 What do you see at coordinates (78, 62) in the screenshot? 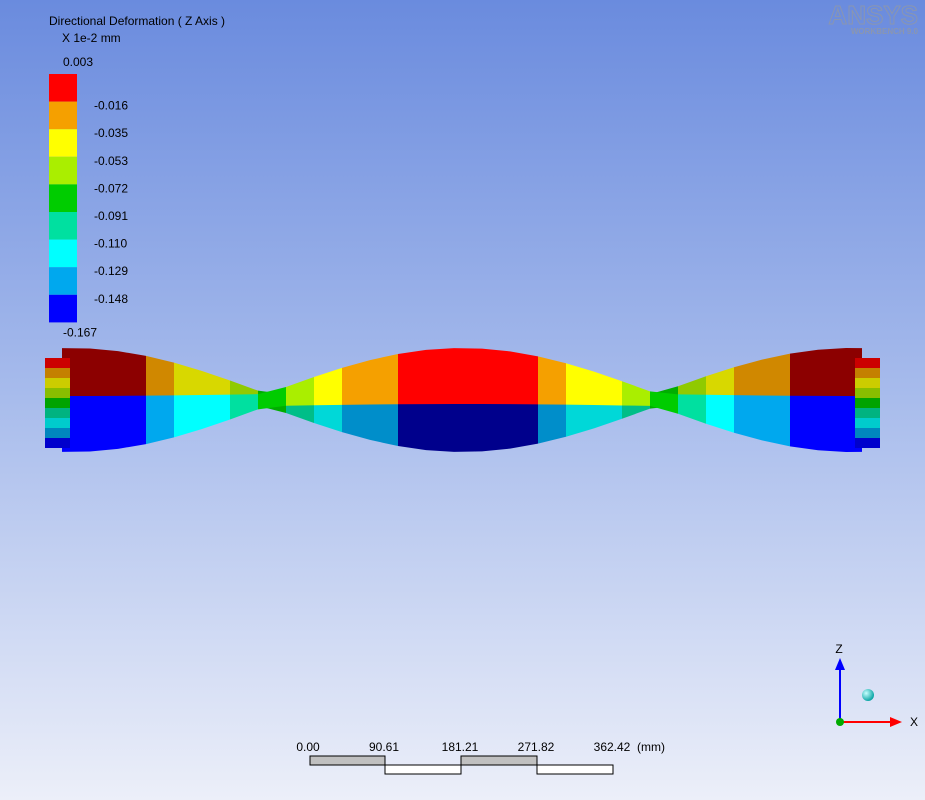
I see `legend-max: 0.003` at bounding box center [78, 62].